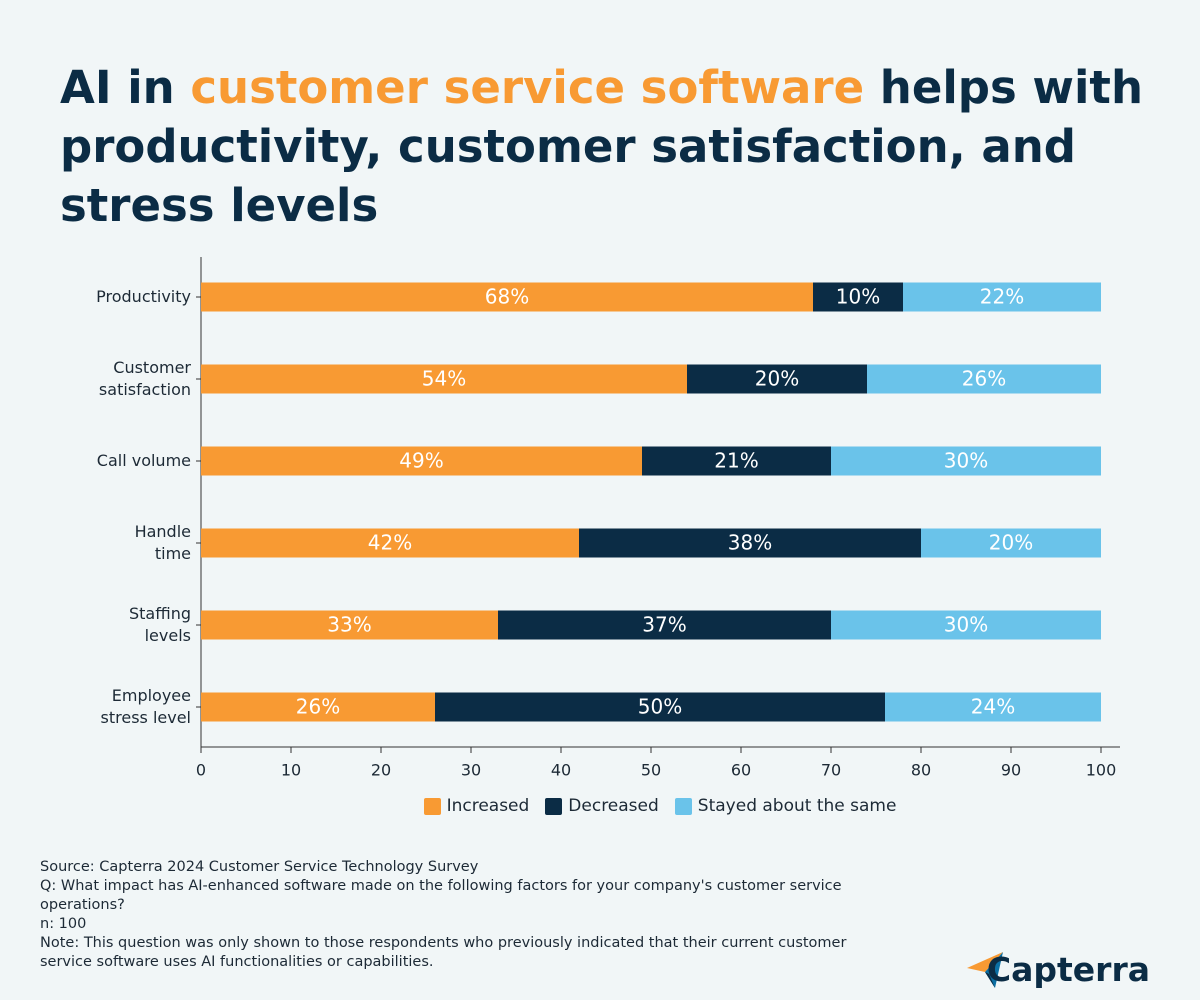  Describe the element at coordinates (201, 770) in the screenshot. I see `x-tick-label: 0` at that location.